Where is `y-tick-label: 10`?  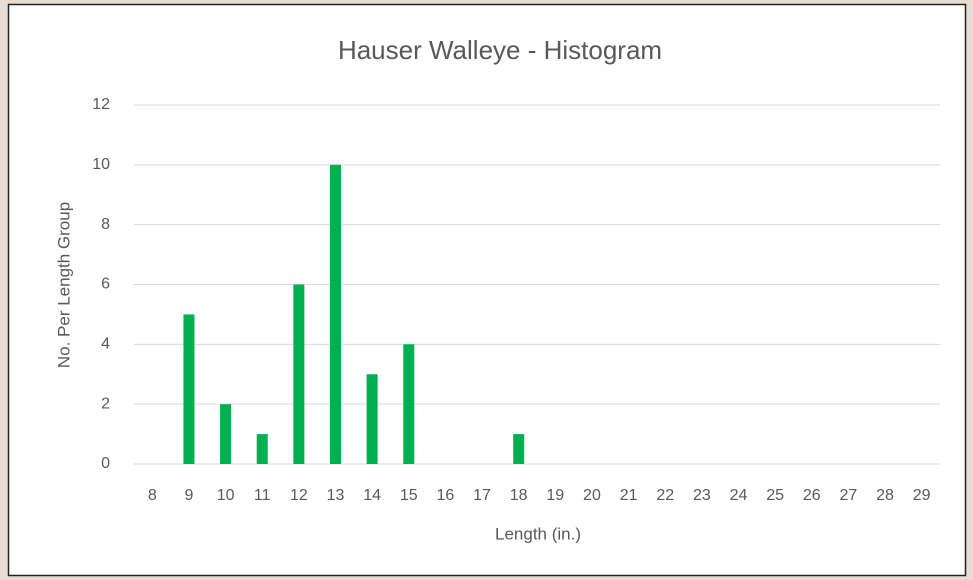 y-tick-label: 10 is located at coordinates (101, 164).